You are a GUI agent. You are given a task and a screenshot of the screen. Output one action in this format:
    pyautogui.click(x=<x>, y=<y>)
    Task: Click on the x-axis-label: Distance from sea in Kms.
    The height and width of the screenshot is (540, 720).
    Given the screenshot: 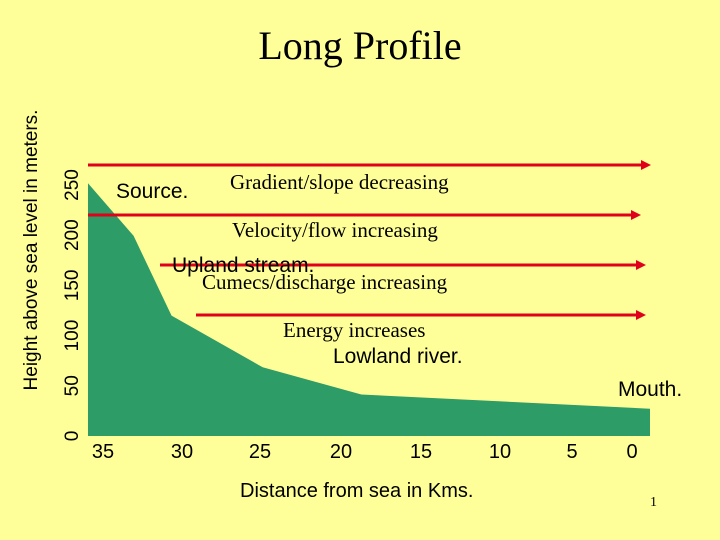 What is the action you would take?
    pyautogui.click(x=357, y=491)
    